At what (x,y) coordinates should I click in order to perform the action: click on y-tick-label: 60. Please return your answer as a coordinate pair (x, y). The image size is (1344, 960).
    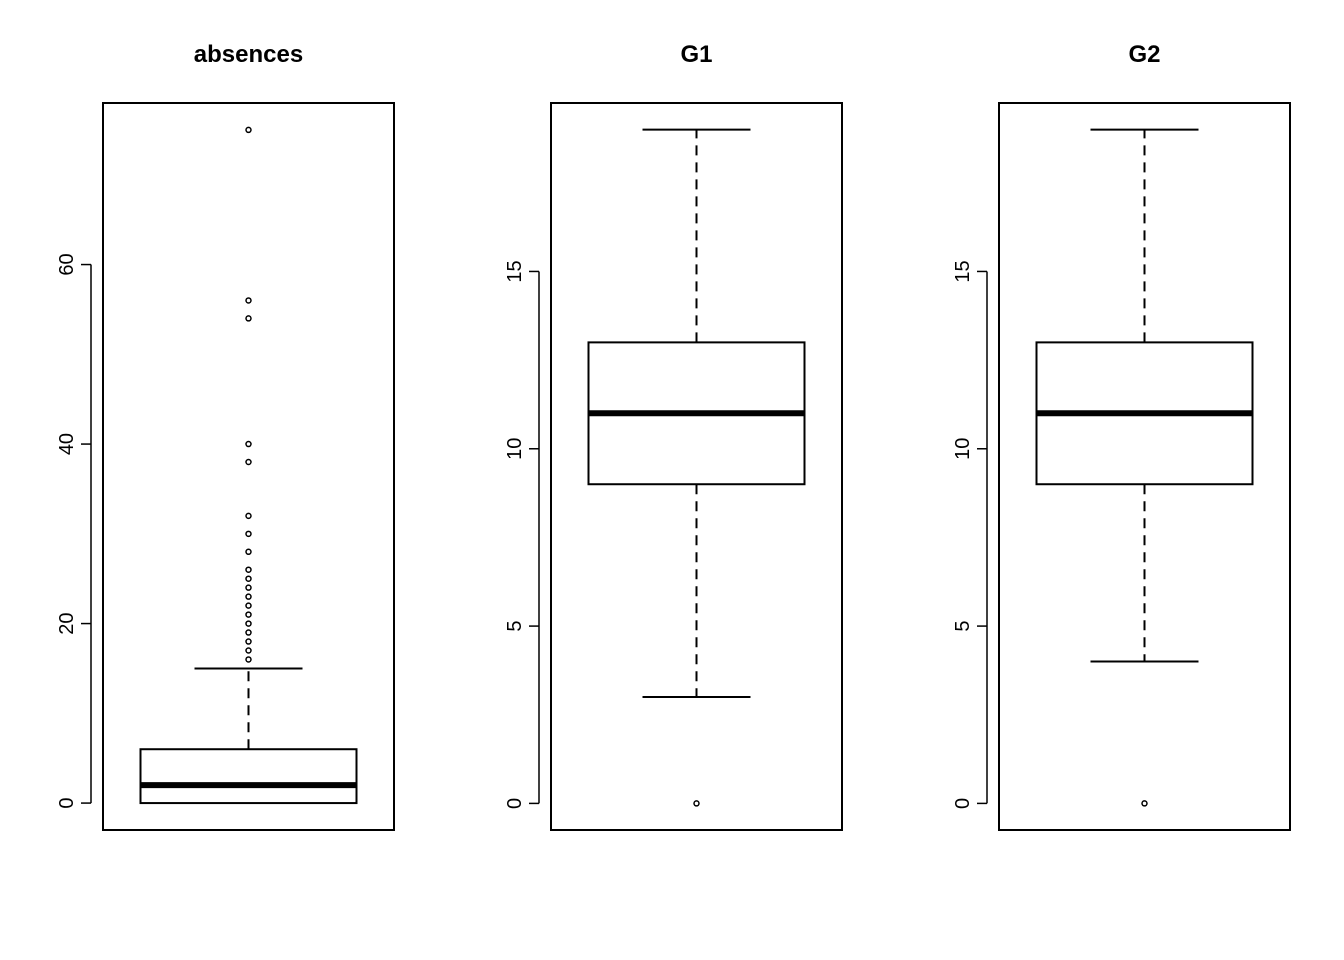
    Looking at the image, I should click on (67, 264).